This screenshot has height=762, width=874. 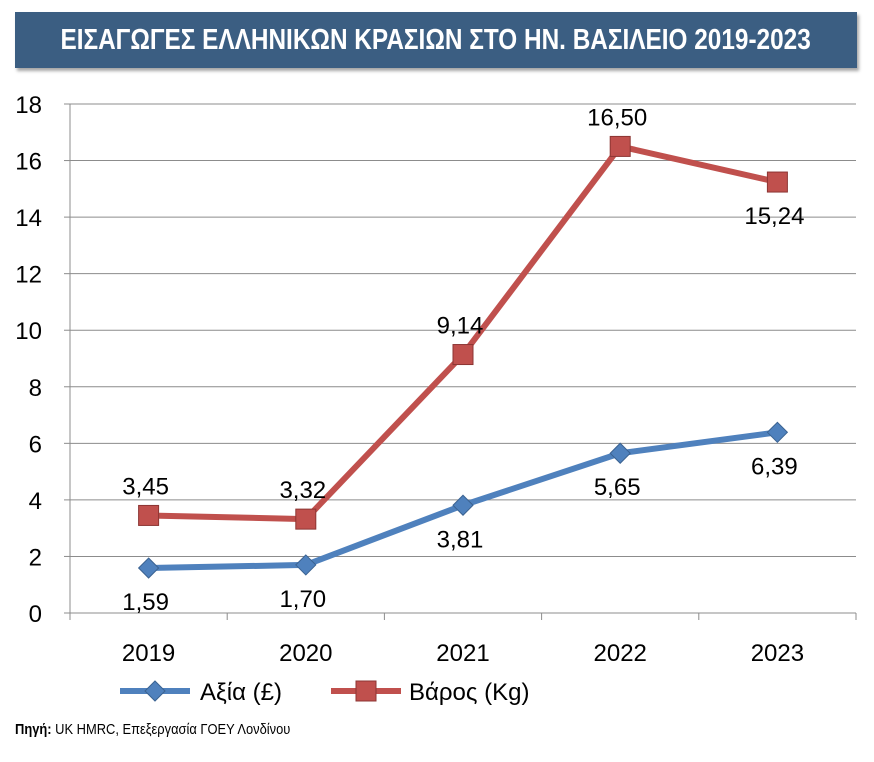 What do you see at coordinates (774, 466) in the screenshot?
I see `data-label: 6,39` at bounding box center [774, 466].